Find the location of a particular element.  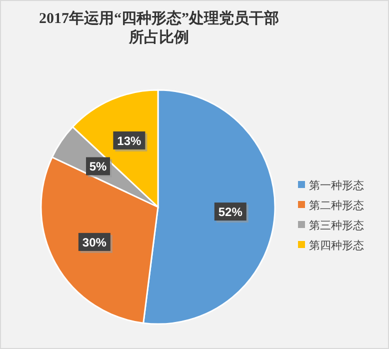

data-label: 52% is located at coordinates (230, 212).